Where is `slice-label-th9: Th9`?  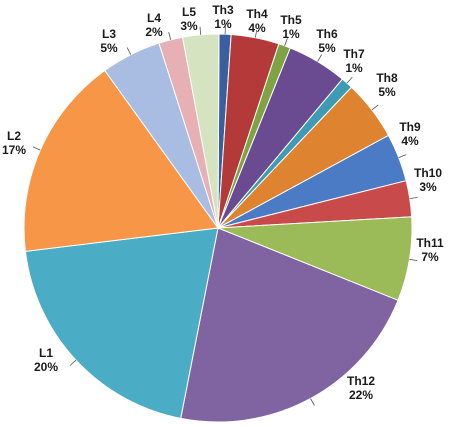 slice-label-th9: Th9 is located at coordinates (410, 127).